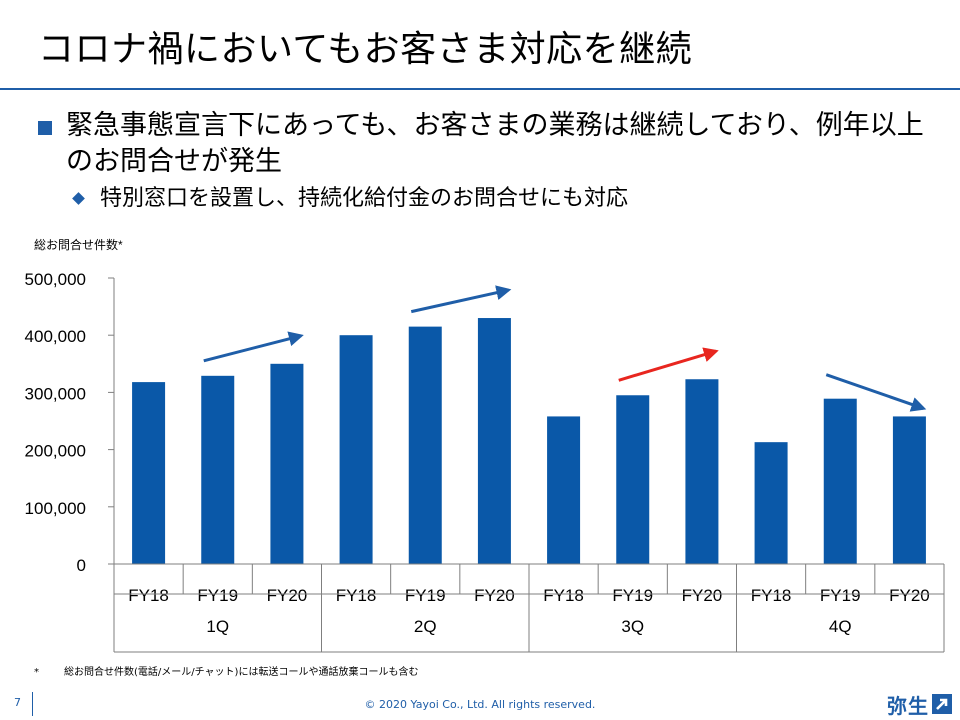 The image size is (960, 720). I want to click on y-tick-label: 0, so click(81, 565).